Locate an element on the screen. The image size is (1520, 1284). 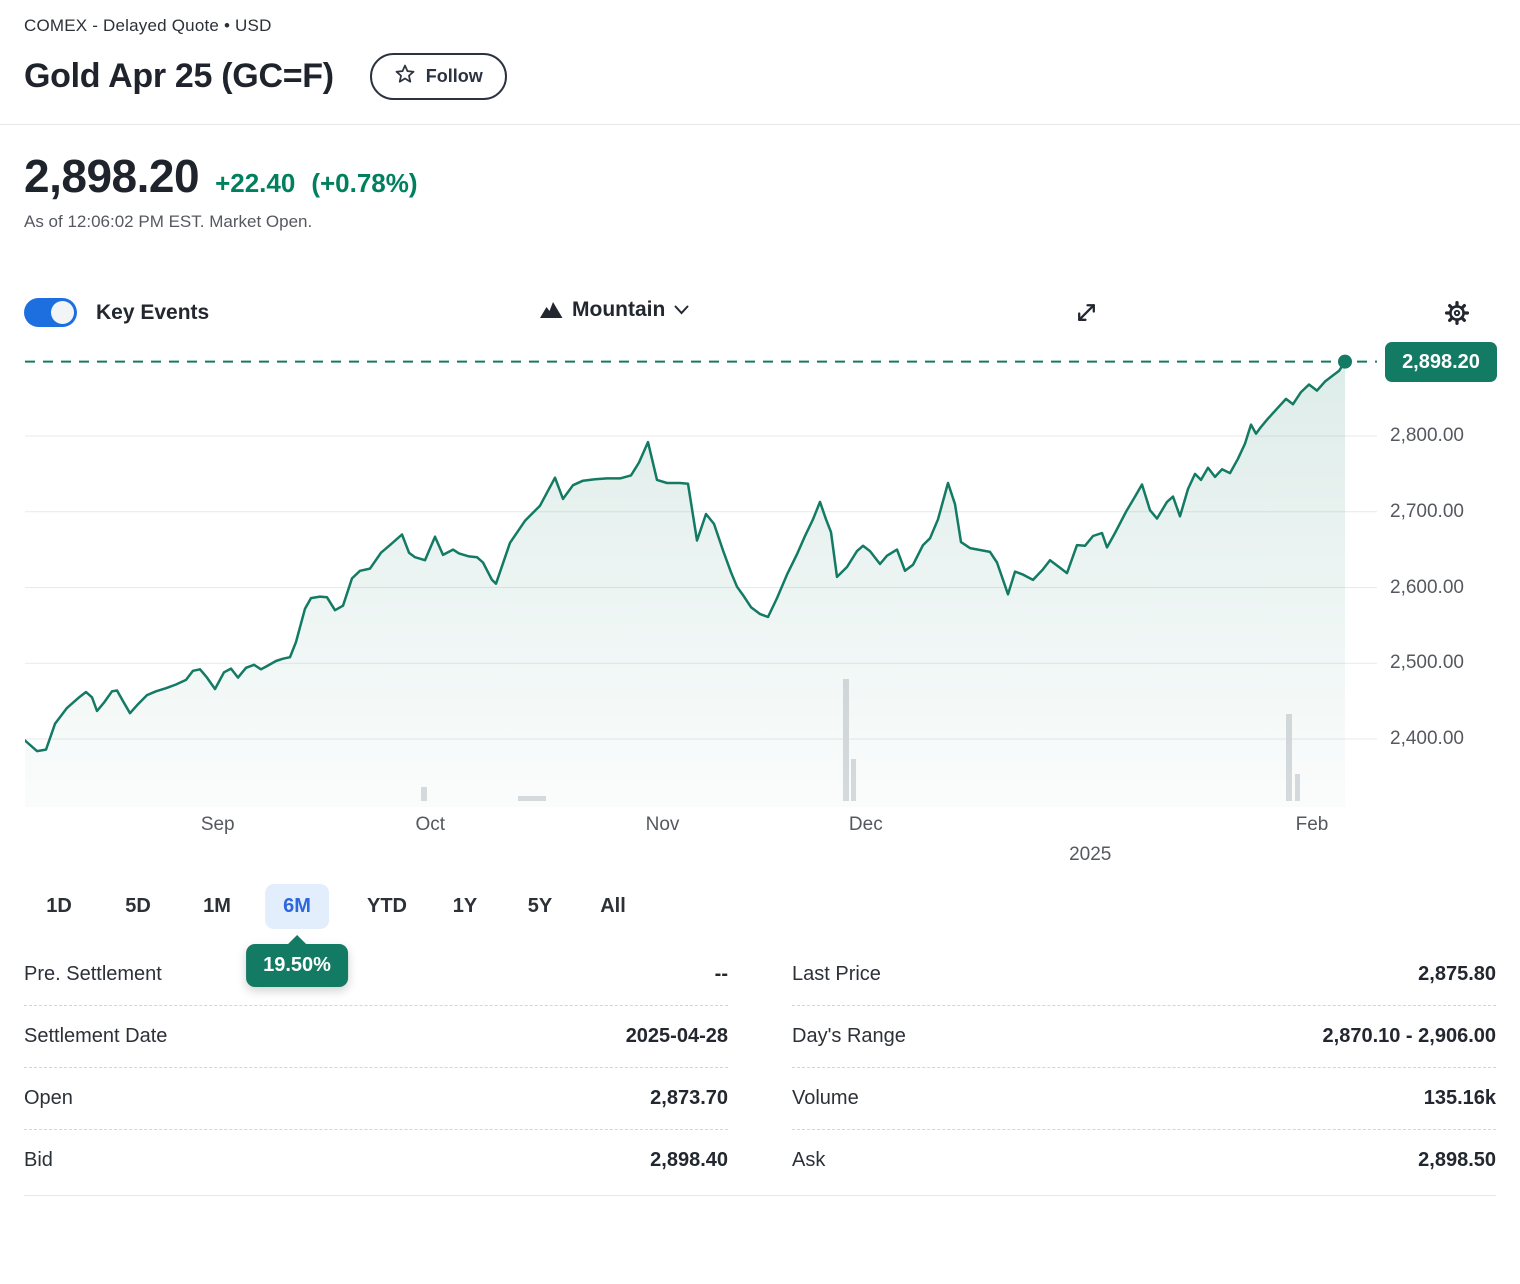
range-button-1d: 1D is located at coordinates (59, 906).